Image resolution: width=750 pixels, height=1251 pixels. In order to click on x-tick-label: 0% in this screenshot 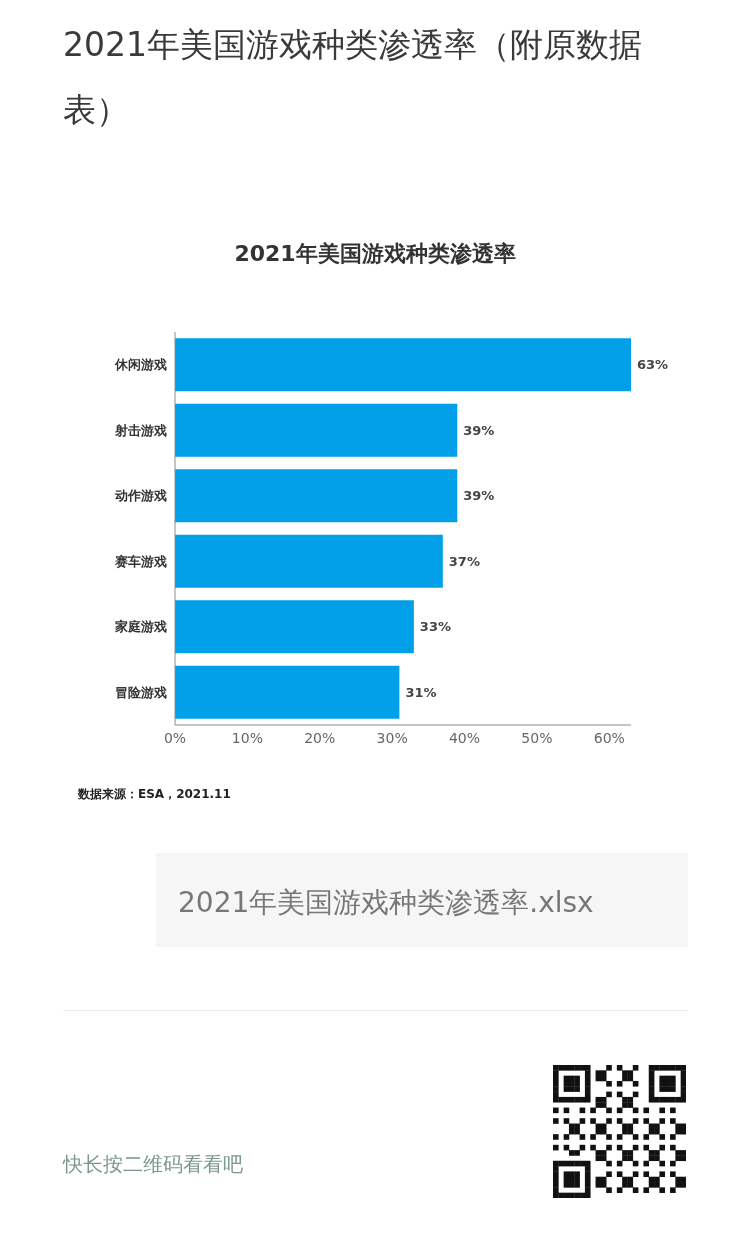, I will do `click(175, 737)`.